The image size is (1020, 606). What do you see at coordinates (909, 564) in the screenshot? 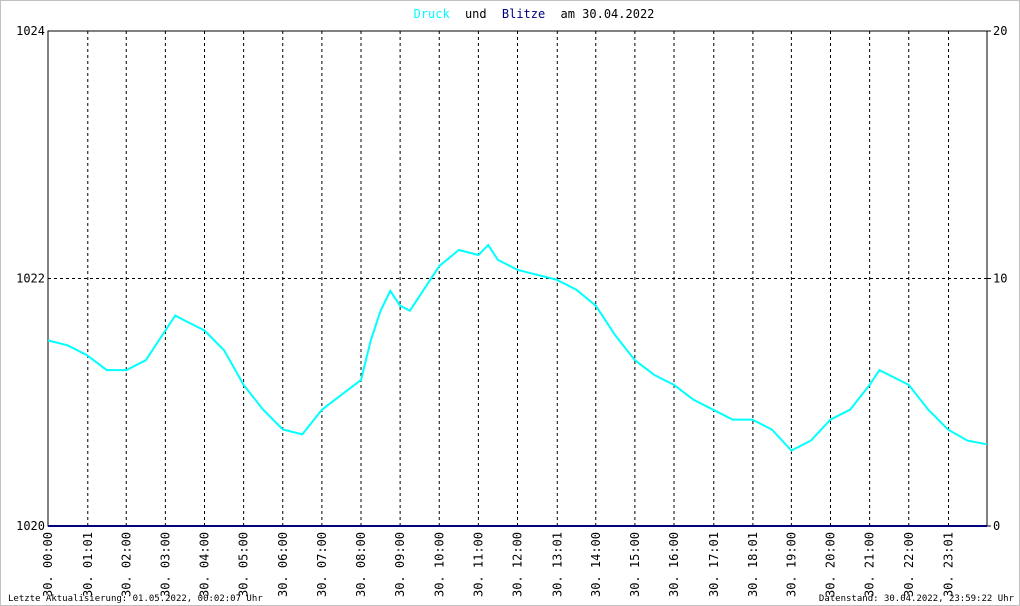
I see `x-tick-label: 30. 22:00` at bounding box center [909, 564].